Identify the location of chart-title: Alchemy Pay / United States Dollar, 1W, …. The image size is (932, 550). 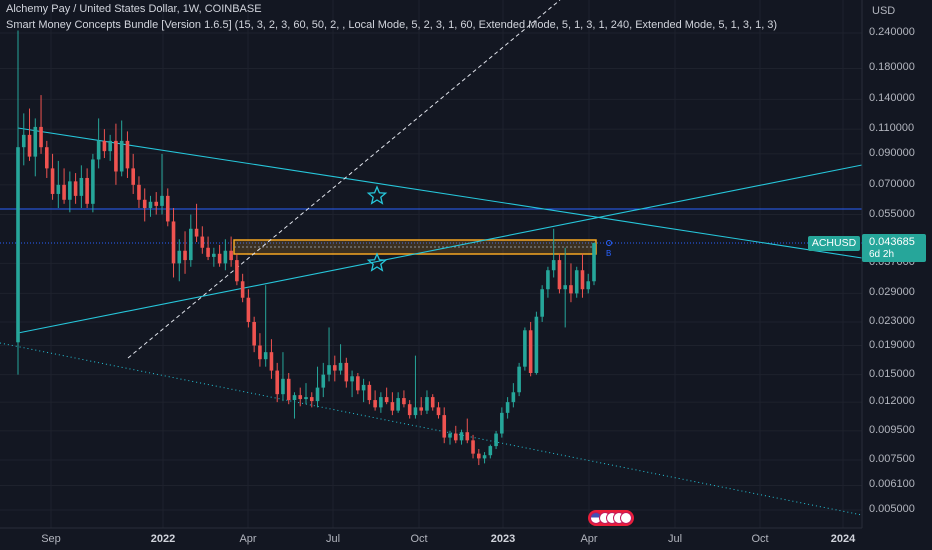
(134, 9).